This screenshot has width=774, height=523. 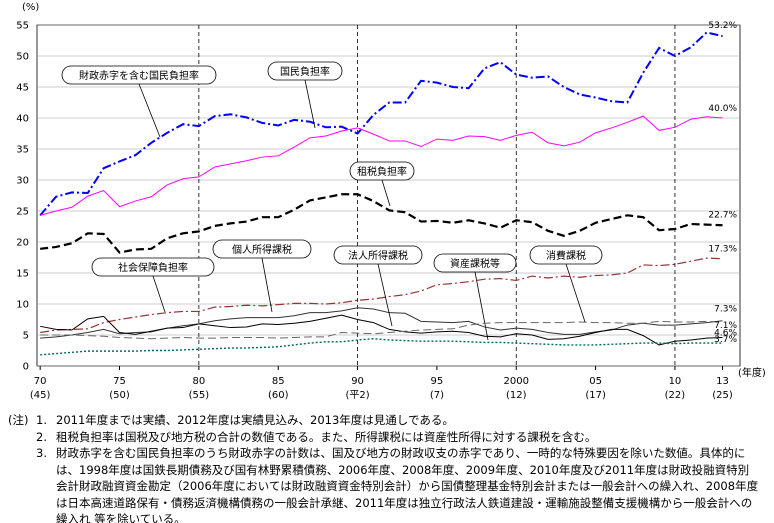 What do you see at coordinates (22, 305) in the screenshot?
I see `y-tick-label: 10` at bounding box center [22, 305].